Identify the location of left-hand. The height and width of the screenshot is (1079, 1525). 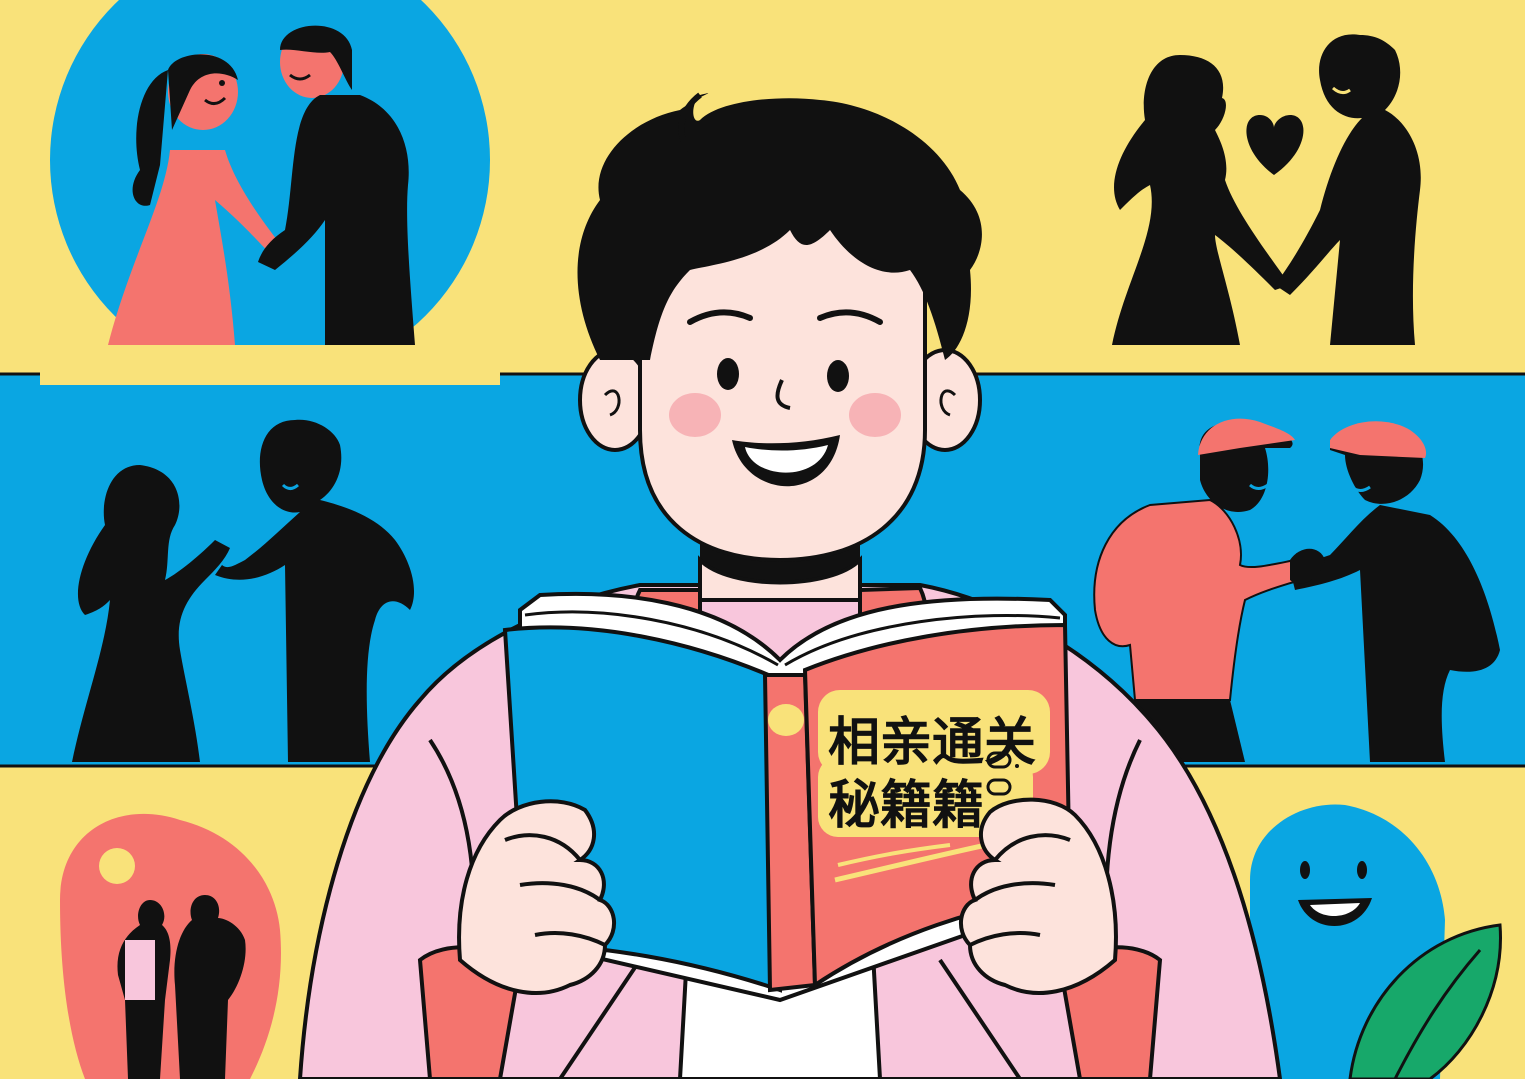
(536, 897).